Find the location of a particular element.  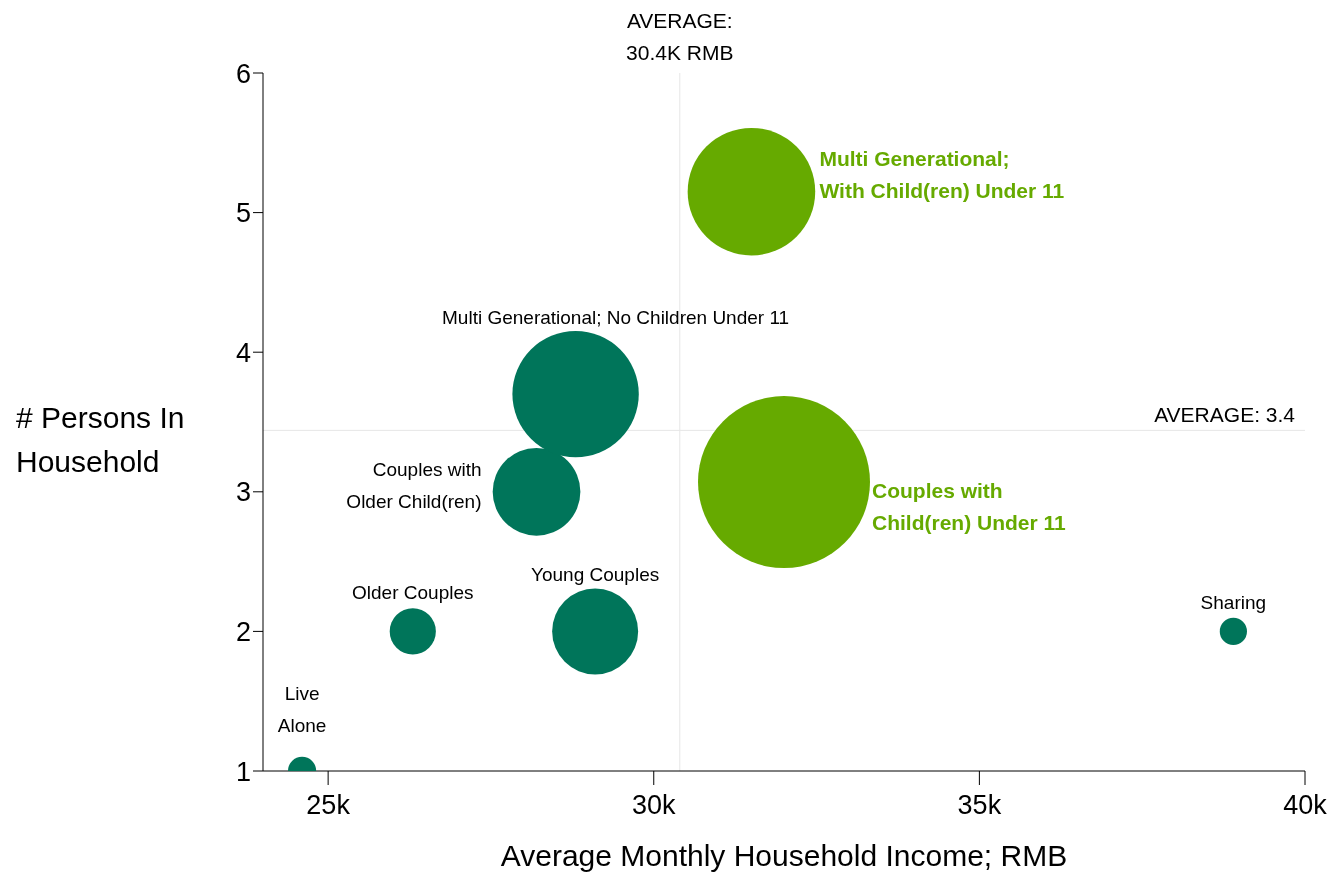

x-tick-label: 35k is located at coordinates (979, 805).